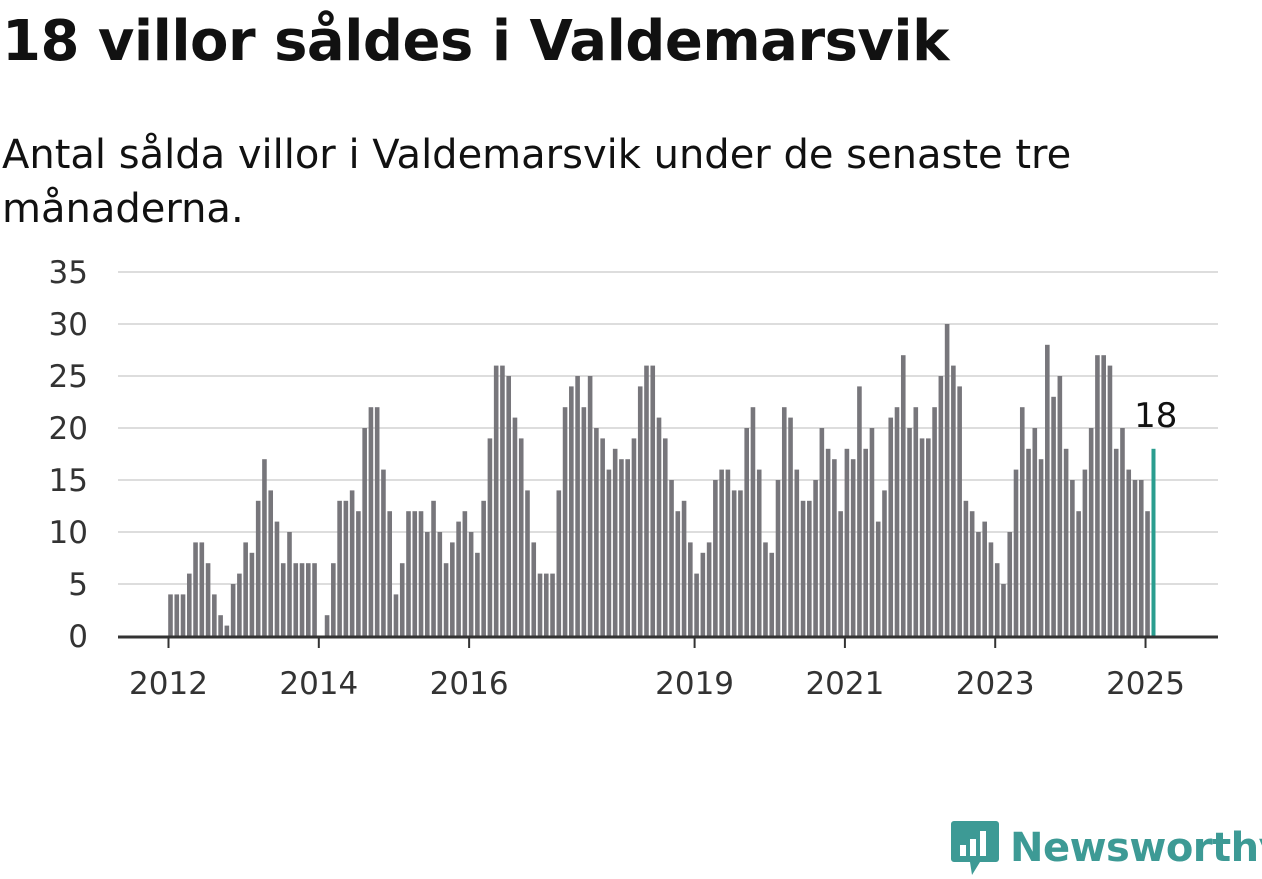  I want to click on x-tick-label: 2021, so click(844, 684).